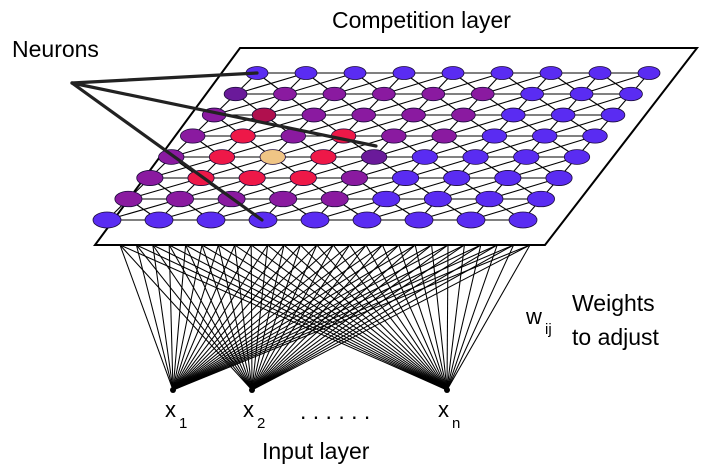  Describe the element at coordinates (261, 423) in the screenshot. I see `input-x2-subscript: 2` at that location.